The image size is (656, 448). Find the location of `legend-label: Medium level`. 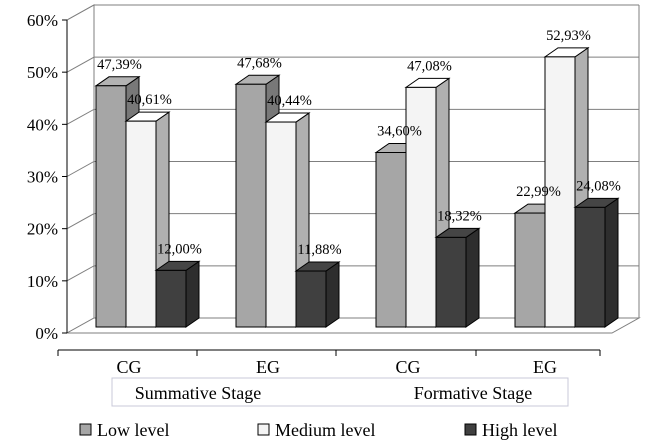

legend-label: Medium level is located at coordinates (325, 430).